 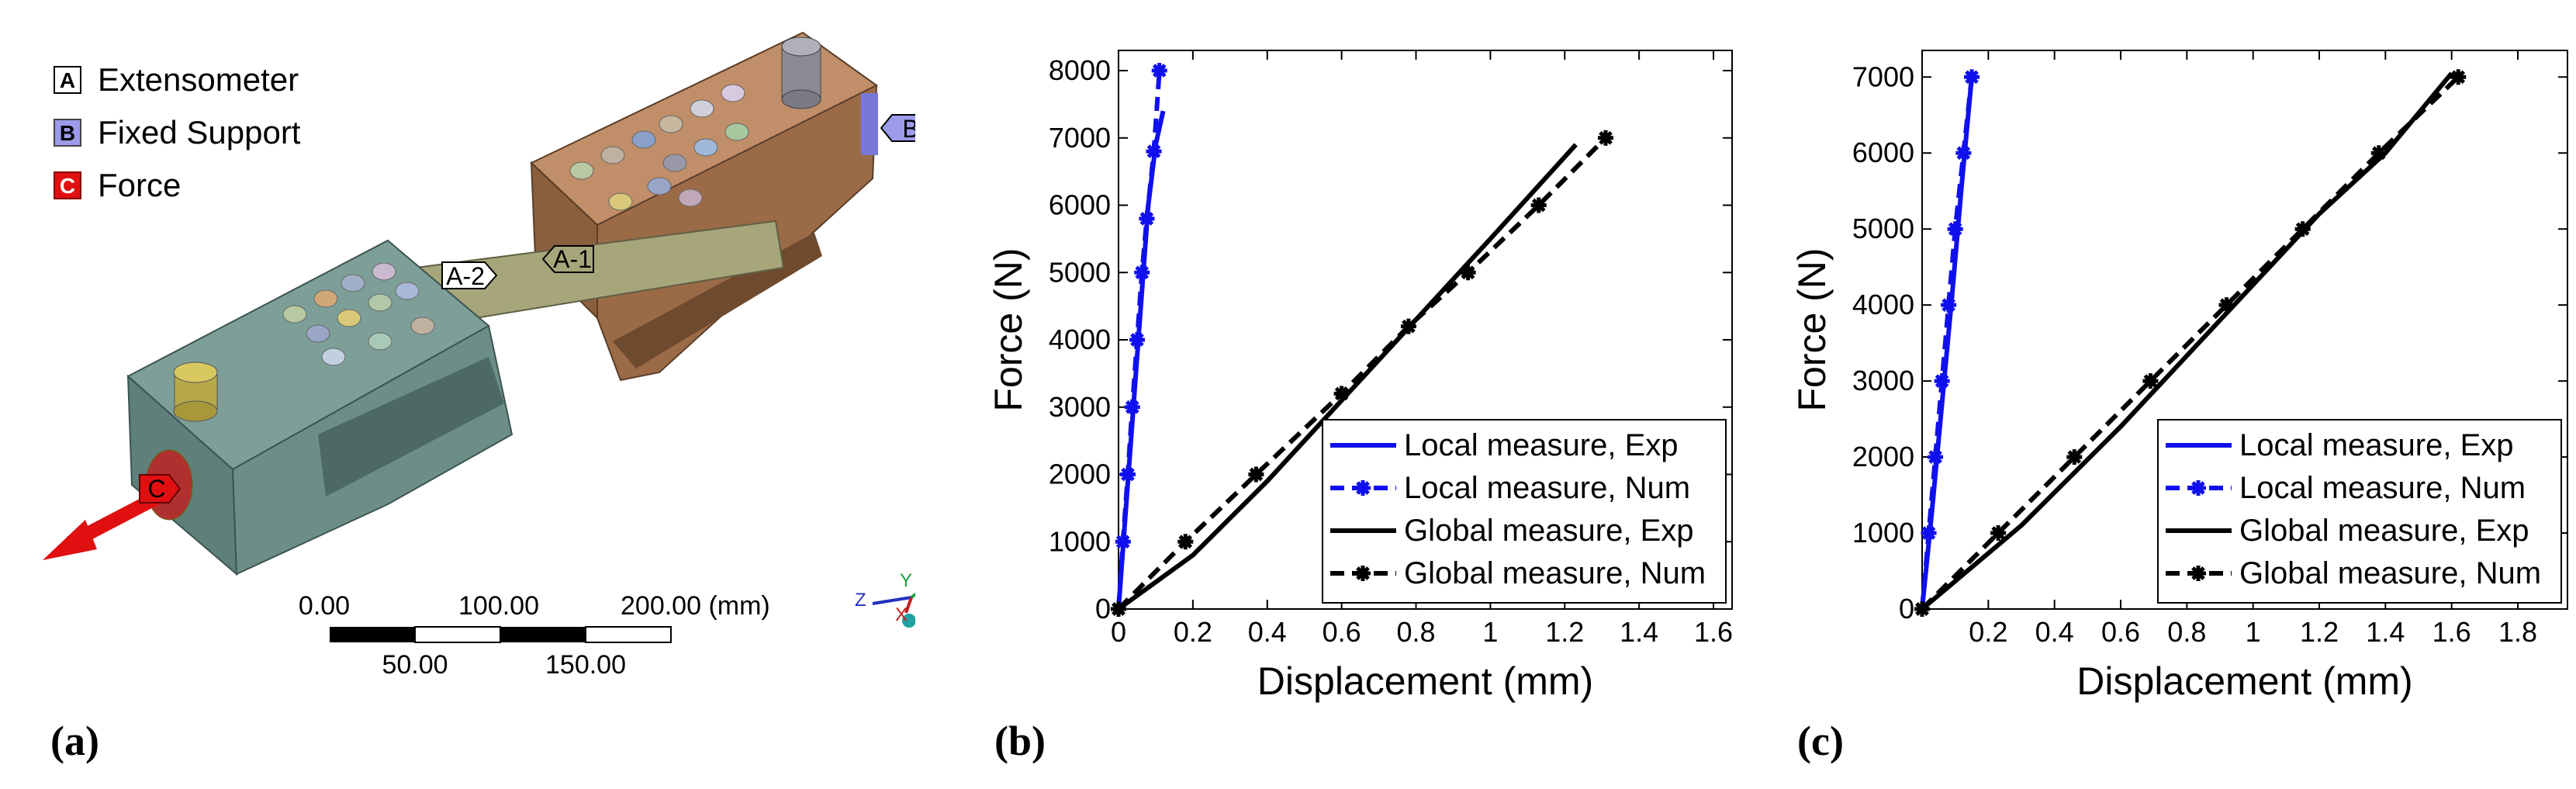 I want to click on tag-a1: A-1, so click(x=567, y=259).